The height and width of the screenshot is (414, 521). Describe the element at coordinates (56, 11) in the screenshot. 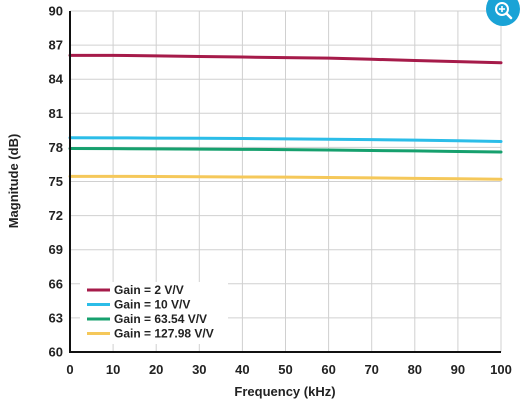

I see `y-tick-label: 90` at that location.